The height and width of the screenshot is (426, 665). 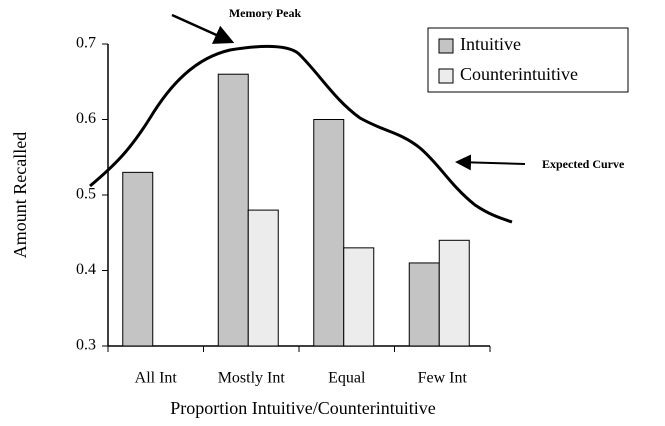 I want to click on y-tick-label: 0.3, so click(x=86, y=345).